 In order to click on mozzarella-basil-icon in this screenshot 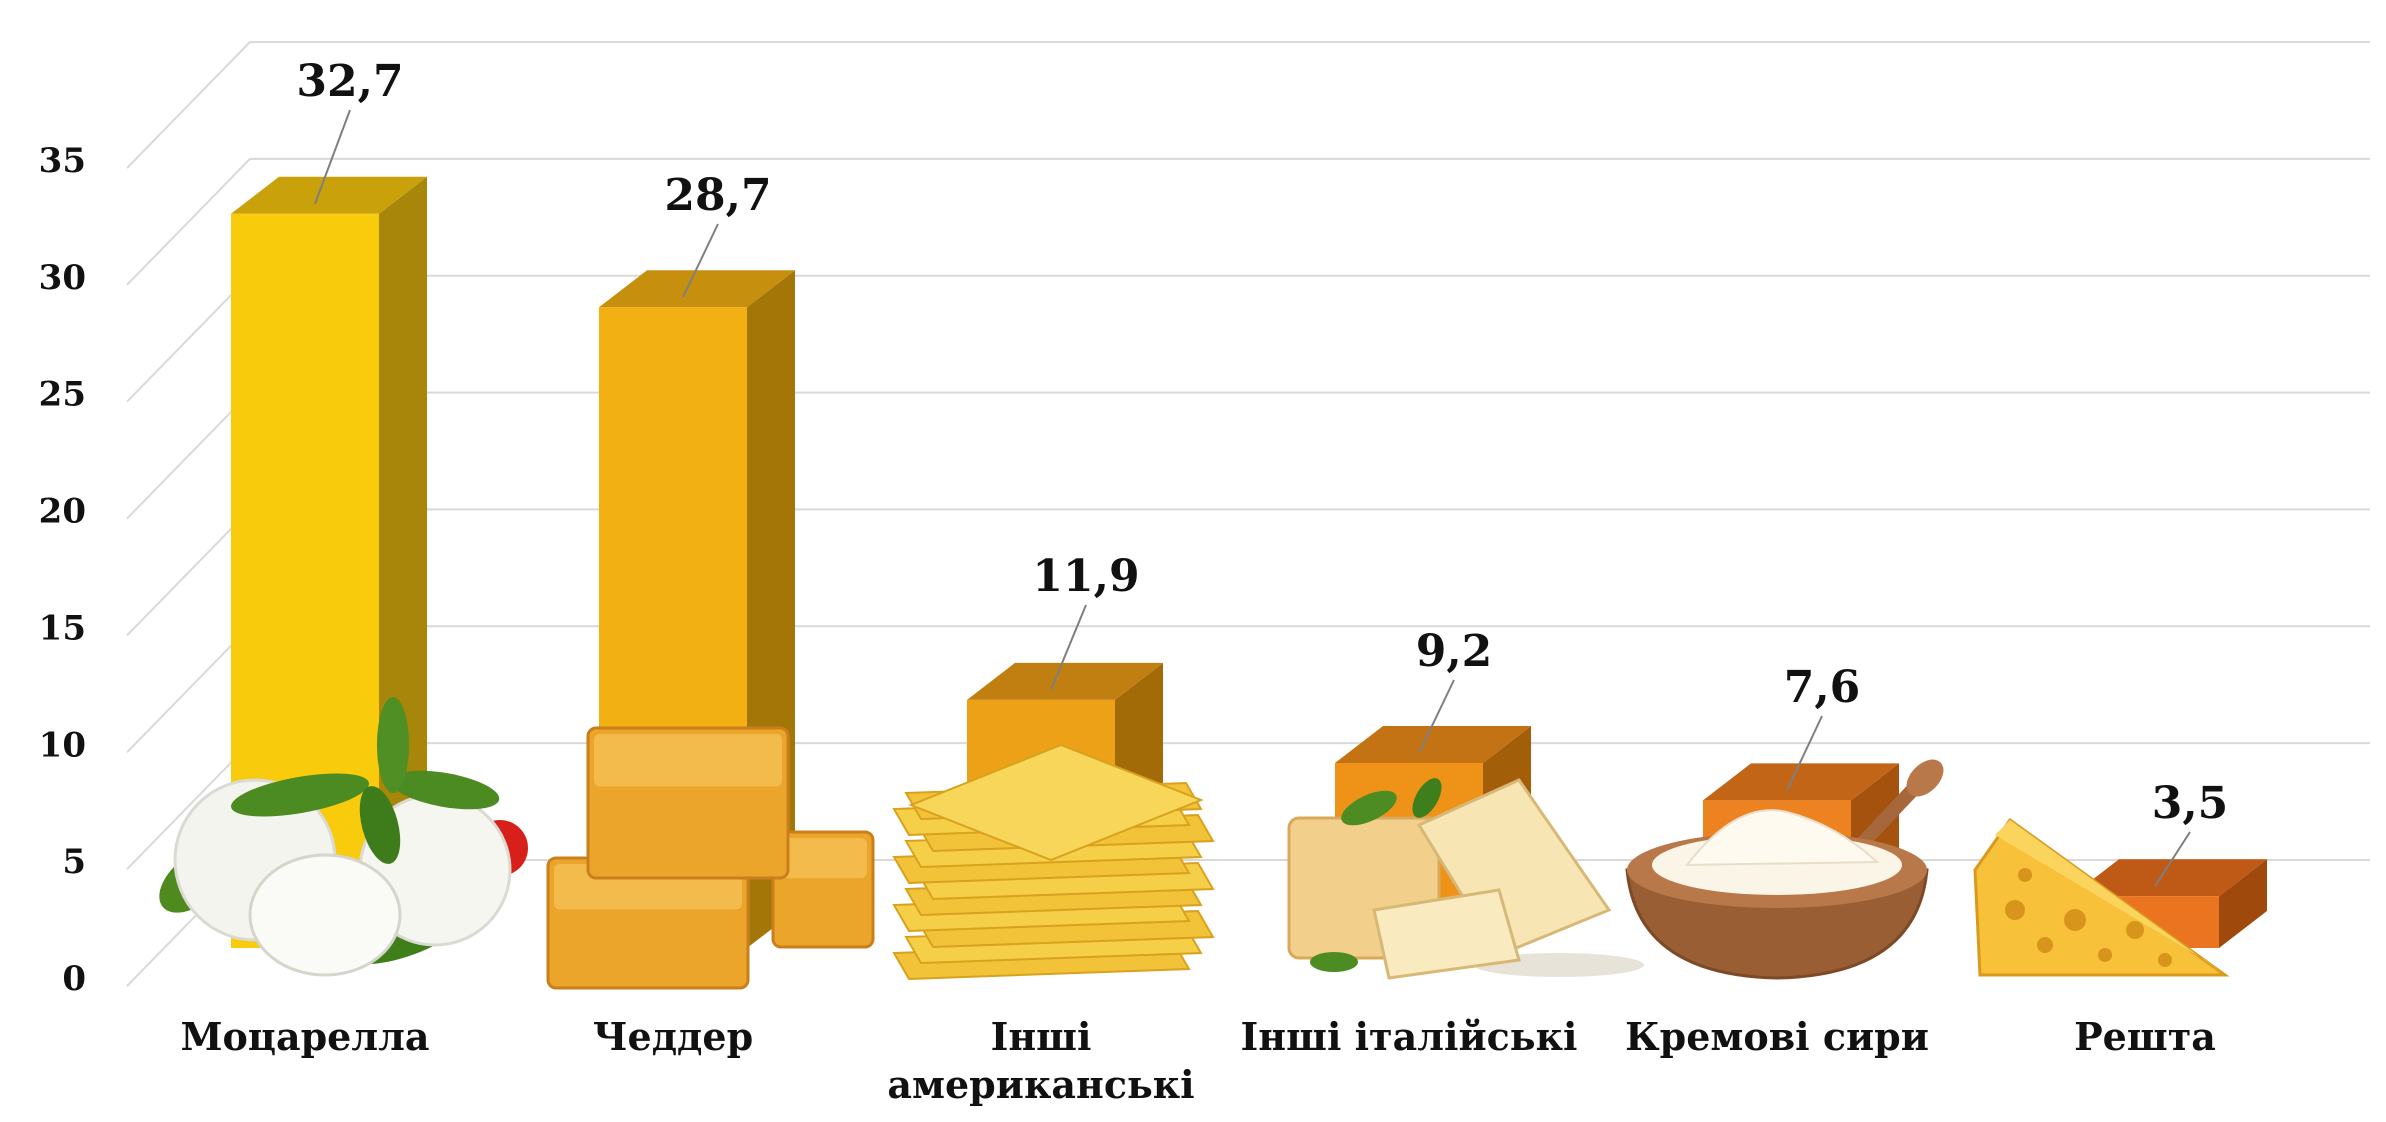, I will do `click(343, 837)`.